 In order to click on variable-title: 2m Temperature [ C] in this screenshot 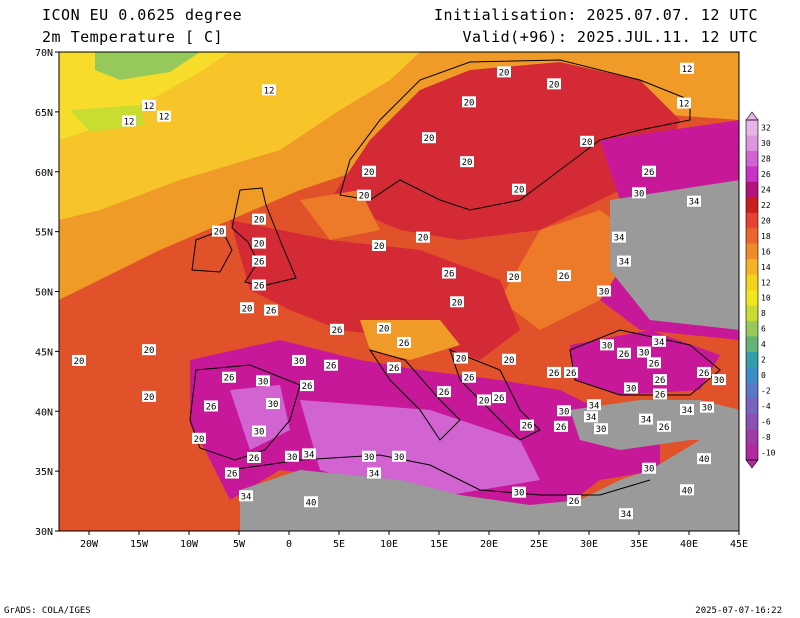, I will do `click(133, 37)`.